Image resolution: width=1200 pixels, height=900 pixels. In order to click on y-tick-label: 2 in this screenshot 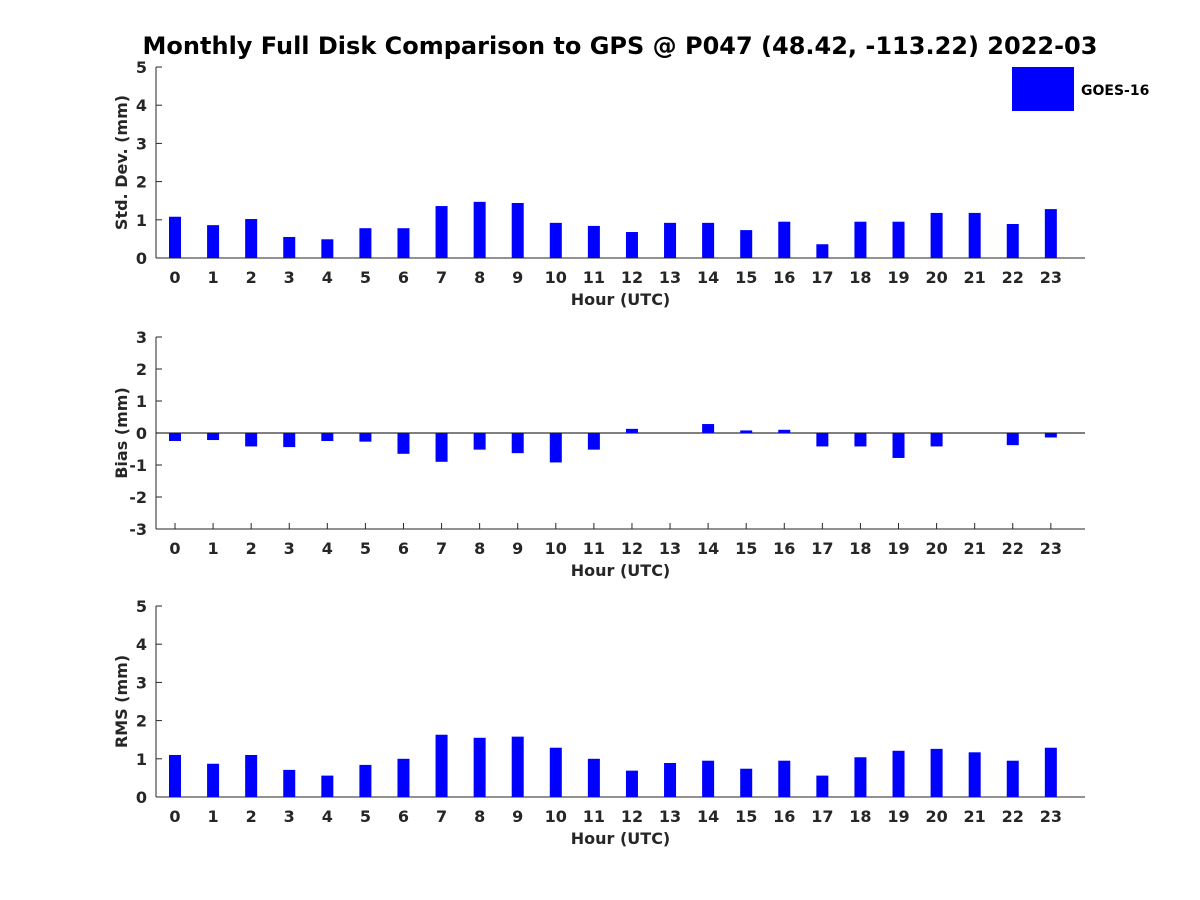, I will do `click(141, 369)`.